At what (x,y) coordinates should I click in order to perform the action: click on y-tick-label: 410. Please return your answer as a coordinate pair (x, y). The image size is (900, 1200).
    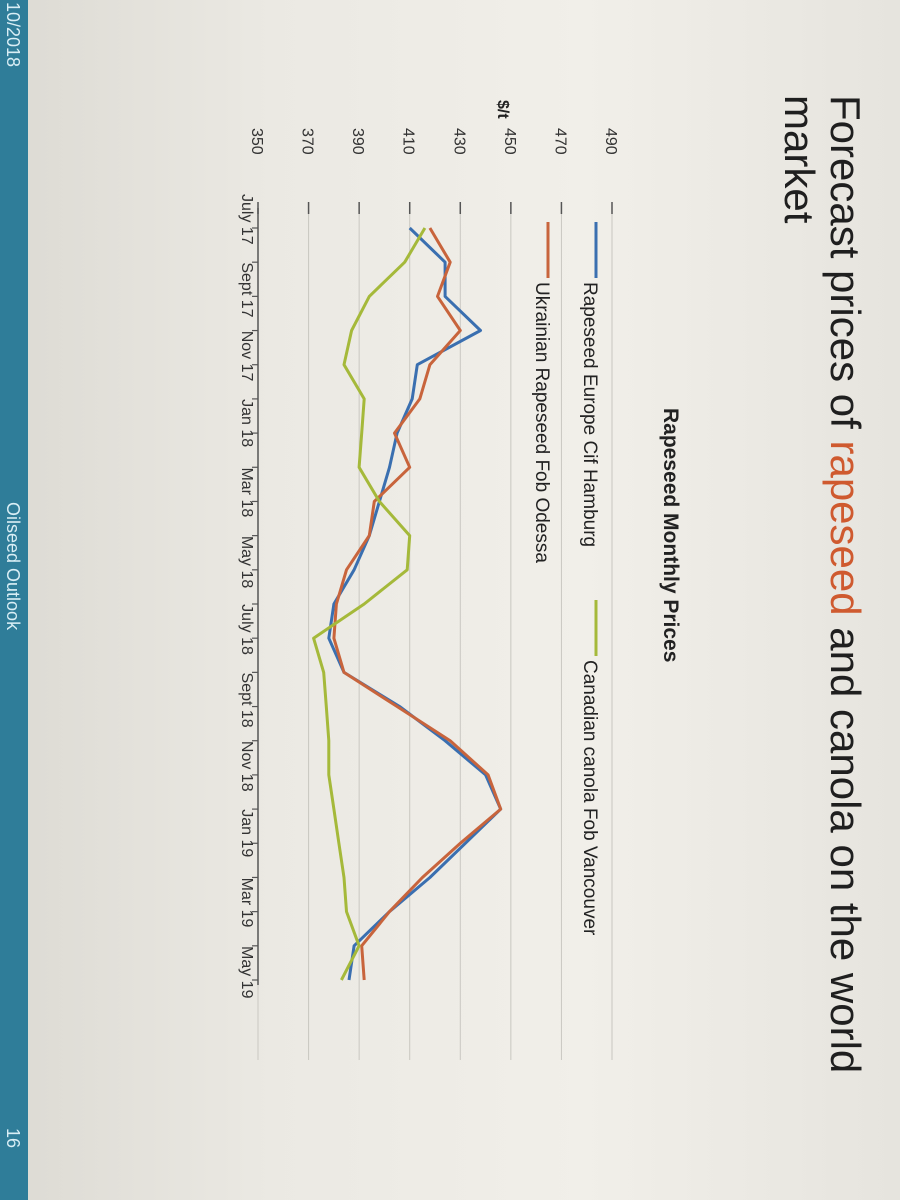
    Looking at the image, I should click on (408, 141).